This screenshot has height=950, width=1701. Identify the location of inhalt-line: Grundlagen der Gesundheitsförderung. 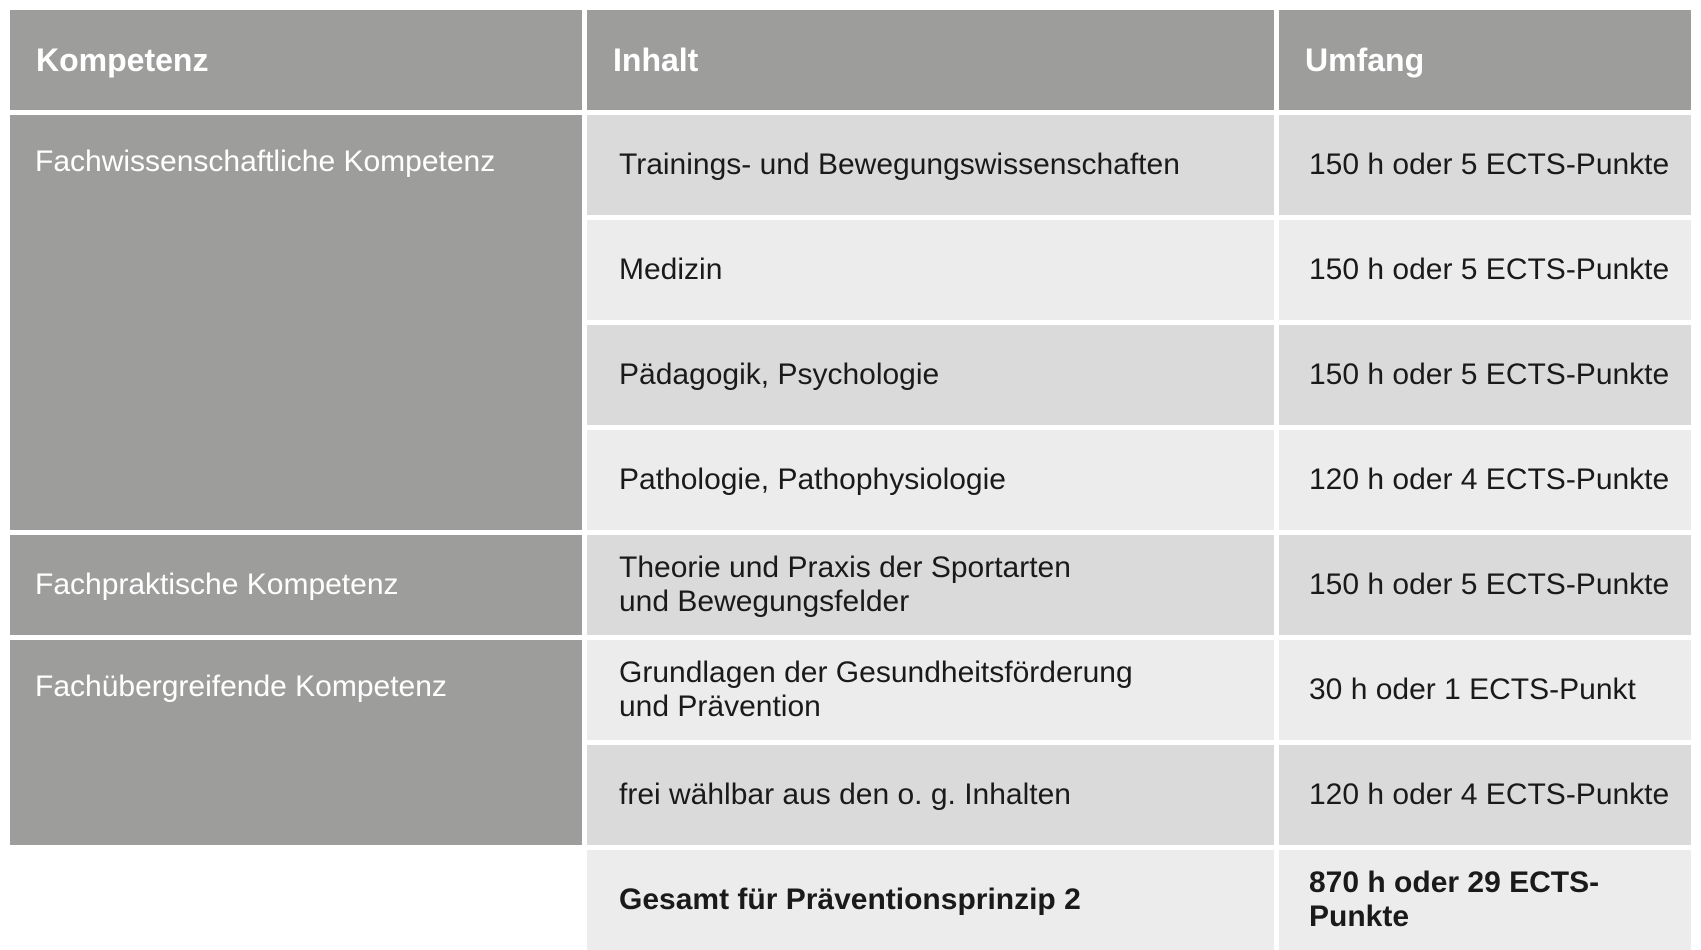
(876, 672).